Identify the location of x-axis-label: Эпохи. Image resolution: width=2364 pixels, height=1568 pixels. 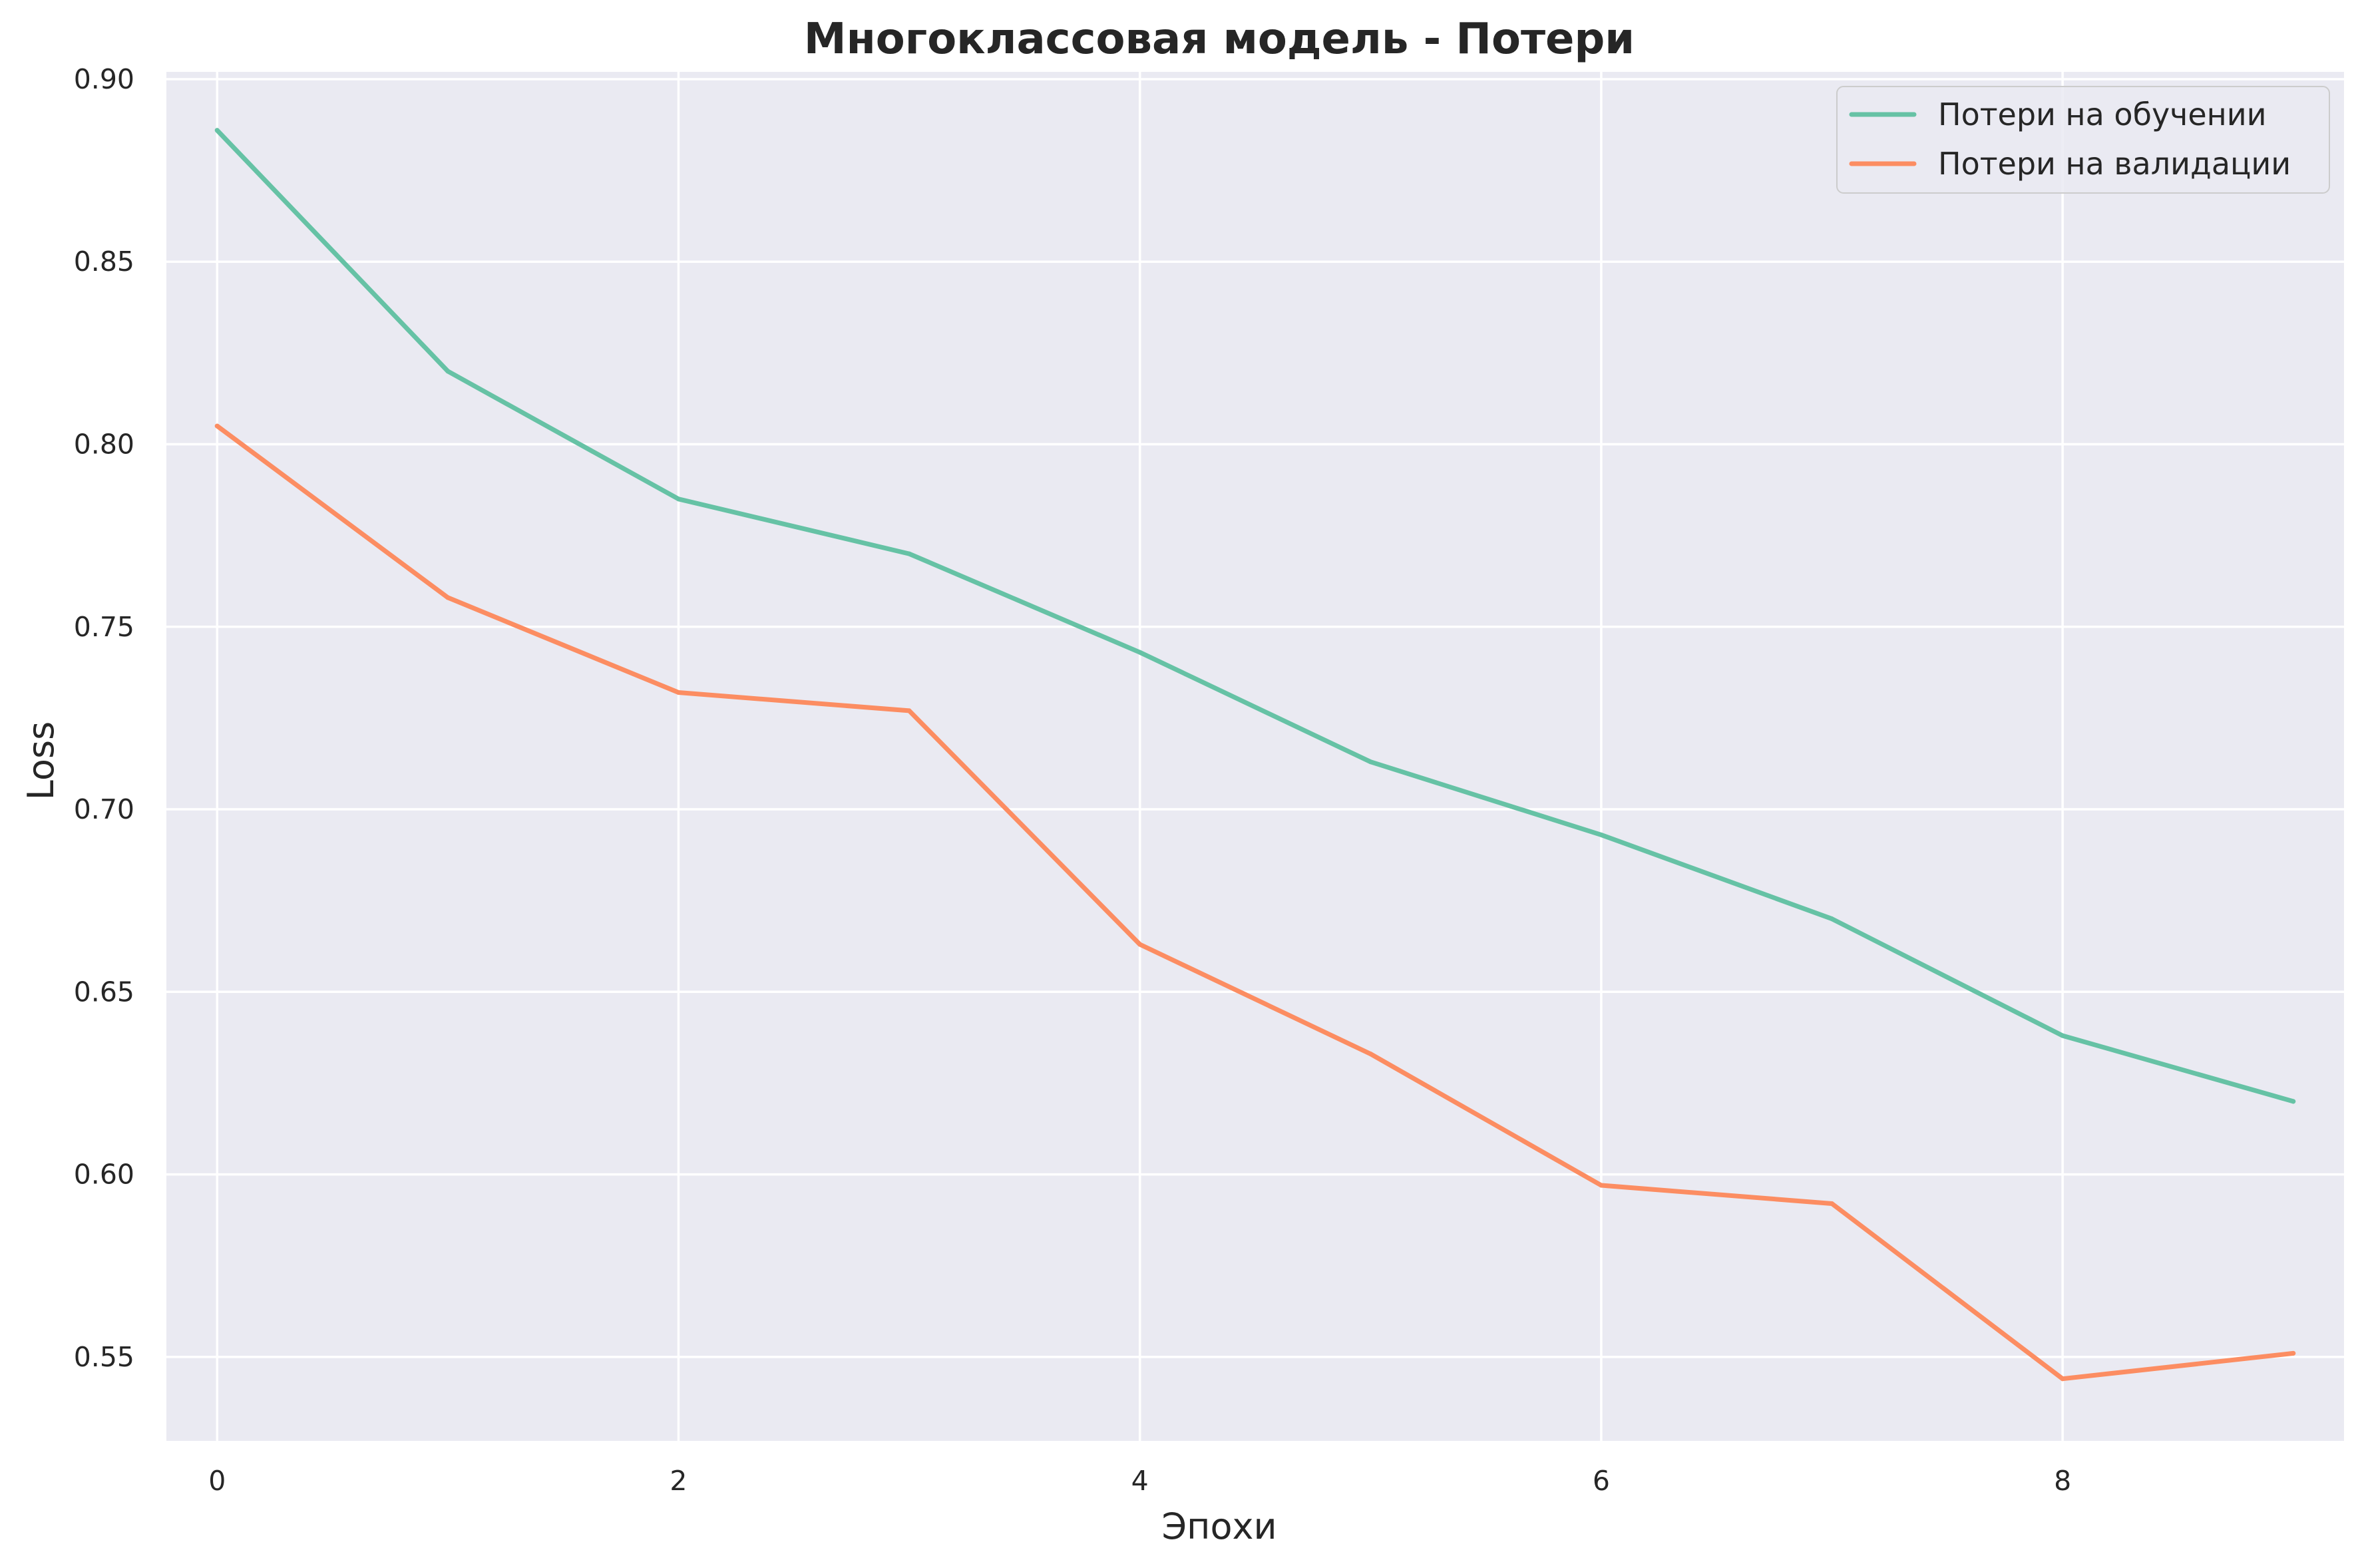
(1219, 1526).